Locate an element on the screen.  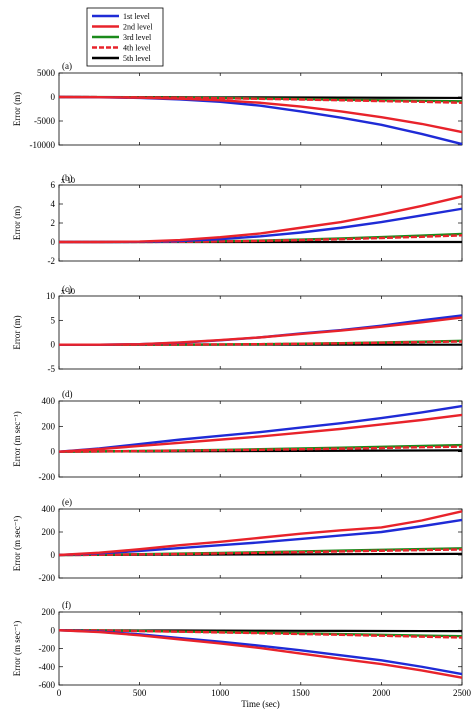
legend-label: 4th level is located at coordinates (137, 48).